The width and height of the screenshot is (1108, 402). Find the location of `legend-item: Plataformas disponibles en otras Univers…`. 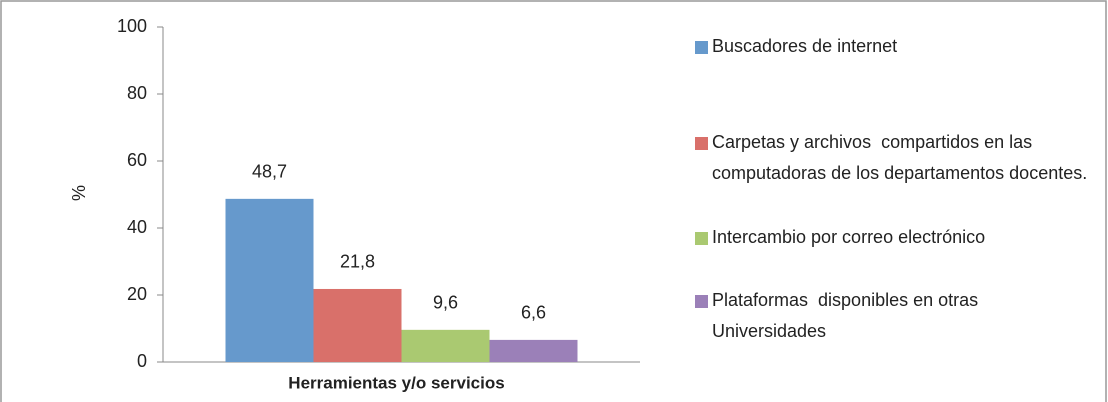

legend-item: Plataformas disponibles en otras Univers… is located at coordinates (895, 316).